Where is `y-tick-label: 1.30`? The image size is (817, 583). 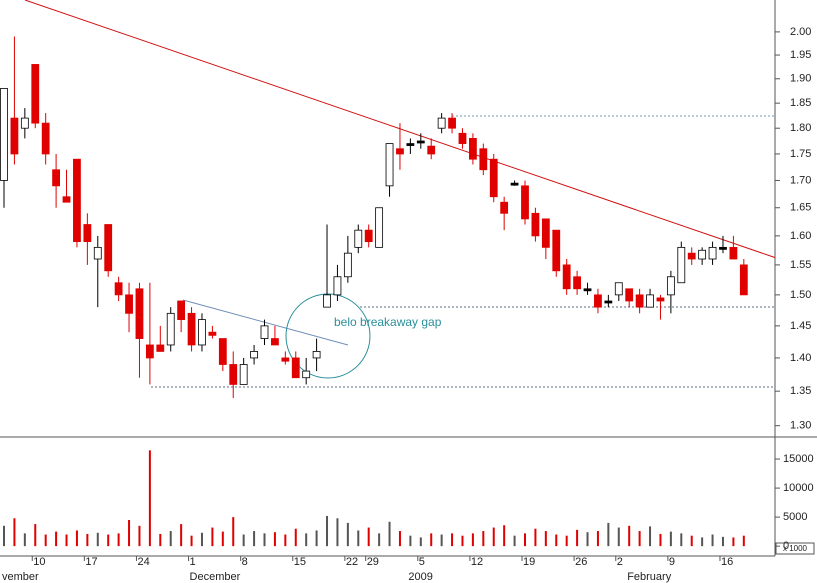 y-tick-label: 1.30 is located at coordinates (800, 426).